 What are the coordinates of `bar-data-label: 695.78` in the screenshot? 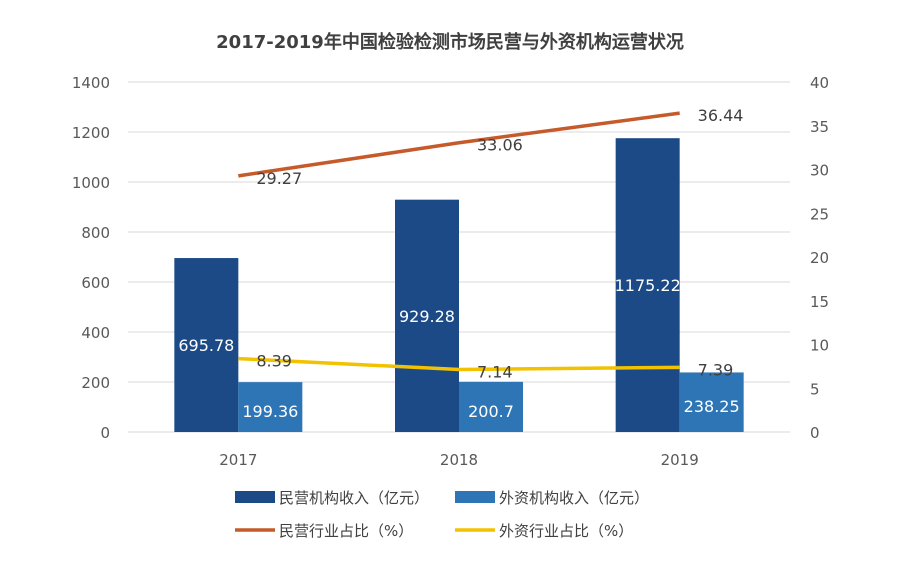 It's located at (206, 345).